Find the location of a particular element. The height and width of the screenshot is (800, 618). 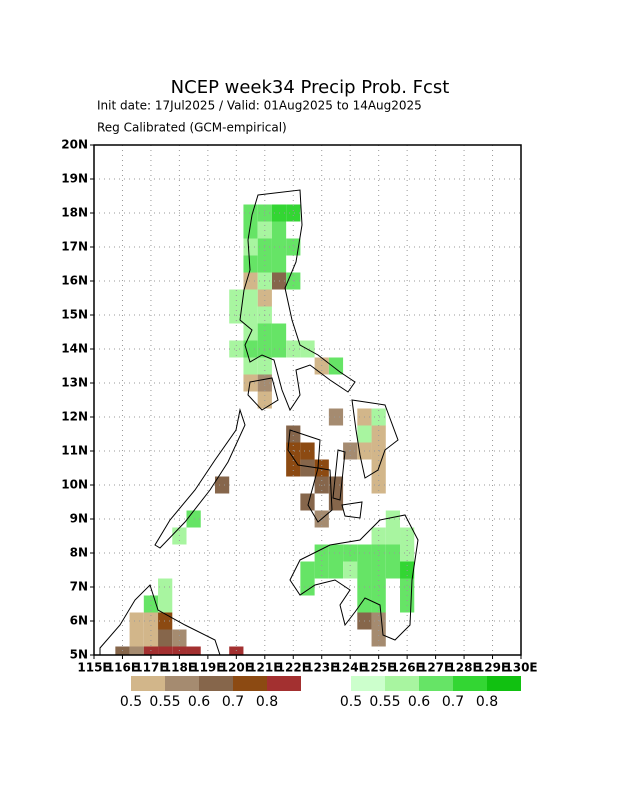

coast-samar-leyte is located at coordinates (375, 439).